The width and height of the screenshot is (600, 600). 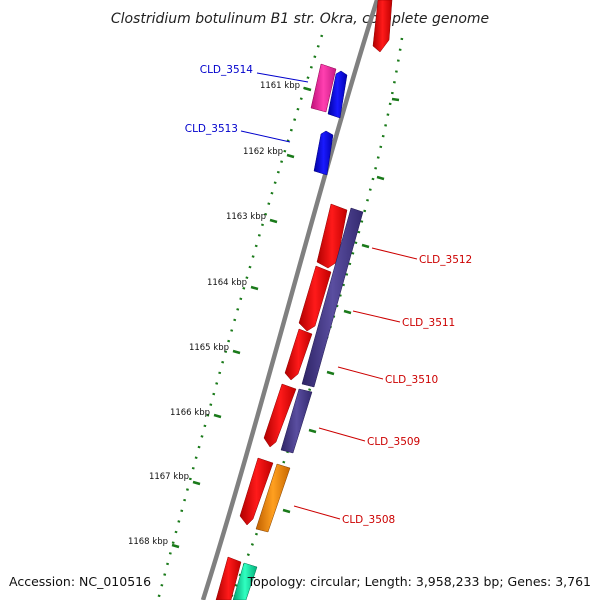 What do you see at coordinates (148, 542) in the screenshot?
I see `tick-label: 1168 kbp` at bounding box center [148, 542].